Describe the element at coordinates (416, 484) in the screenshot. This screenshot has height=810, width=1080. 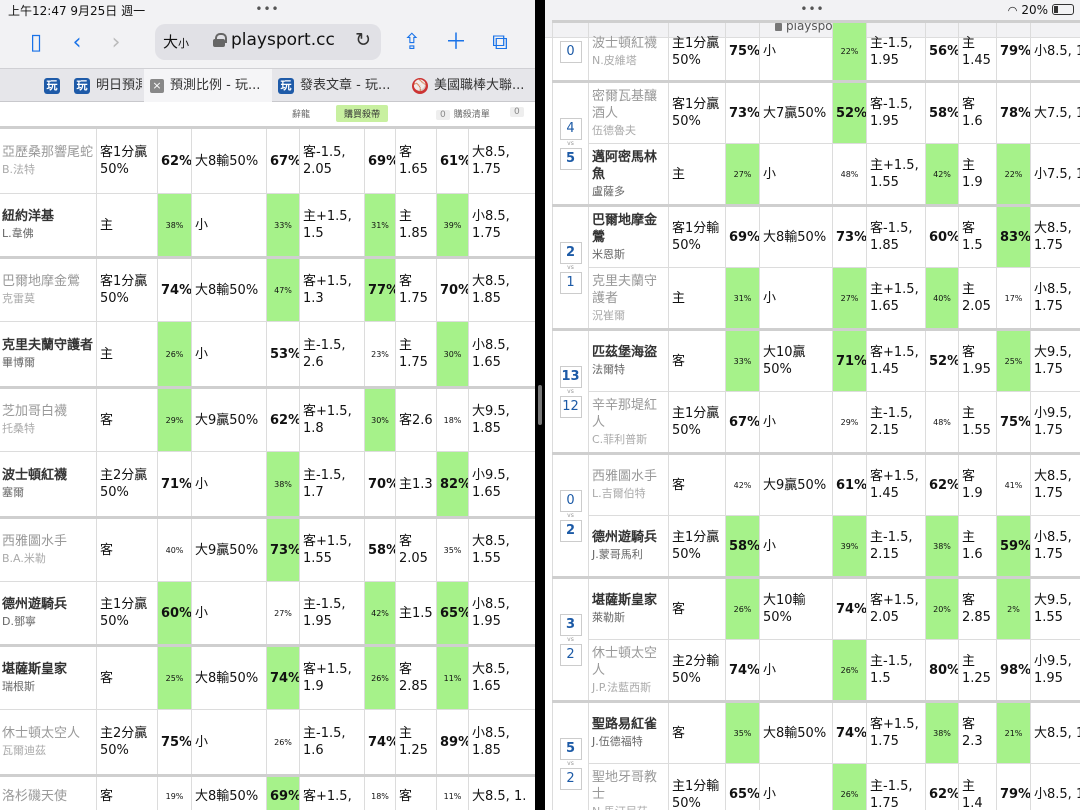
I see `bet-option: 主1.3` at that location.